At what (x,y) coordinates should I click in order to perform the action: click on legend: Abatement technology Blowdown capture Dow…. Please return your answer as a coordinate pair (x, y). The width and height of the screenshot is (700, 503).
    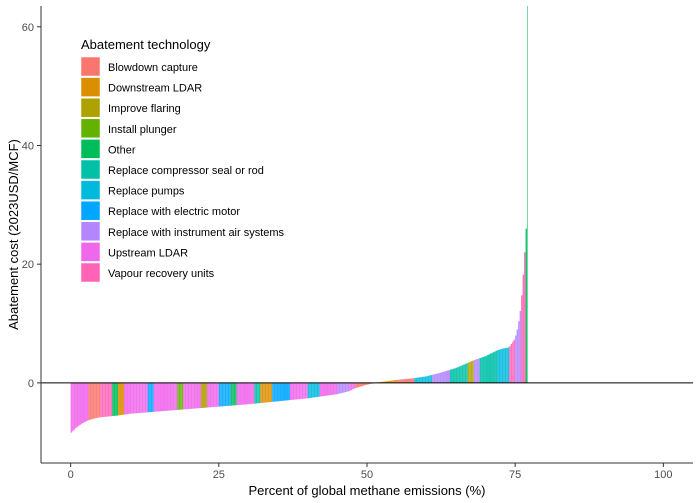
    Looking at the image, I should click on (182, 160).